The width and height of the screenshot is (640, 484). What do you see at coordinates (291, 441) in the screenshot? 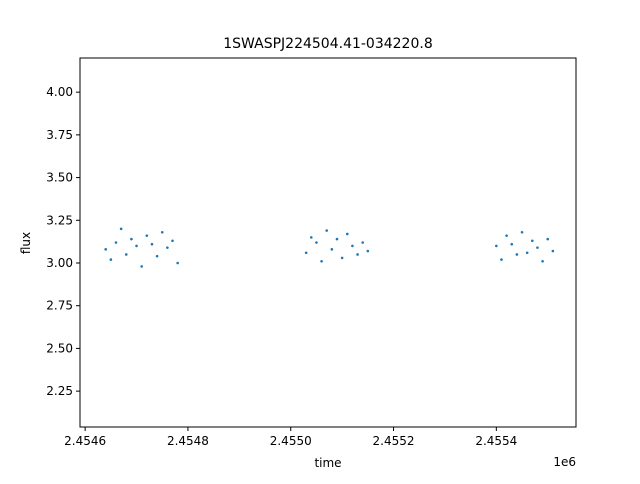
I see `x-tick-label: 2.4550` at bounding box center [291, 441].